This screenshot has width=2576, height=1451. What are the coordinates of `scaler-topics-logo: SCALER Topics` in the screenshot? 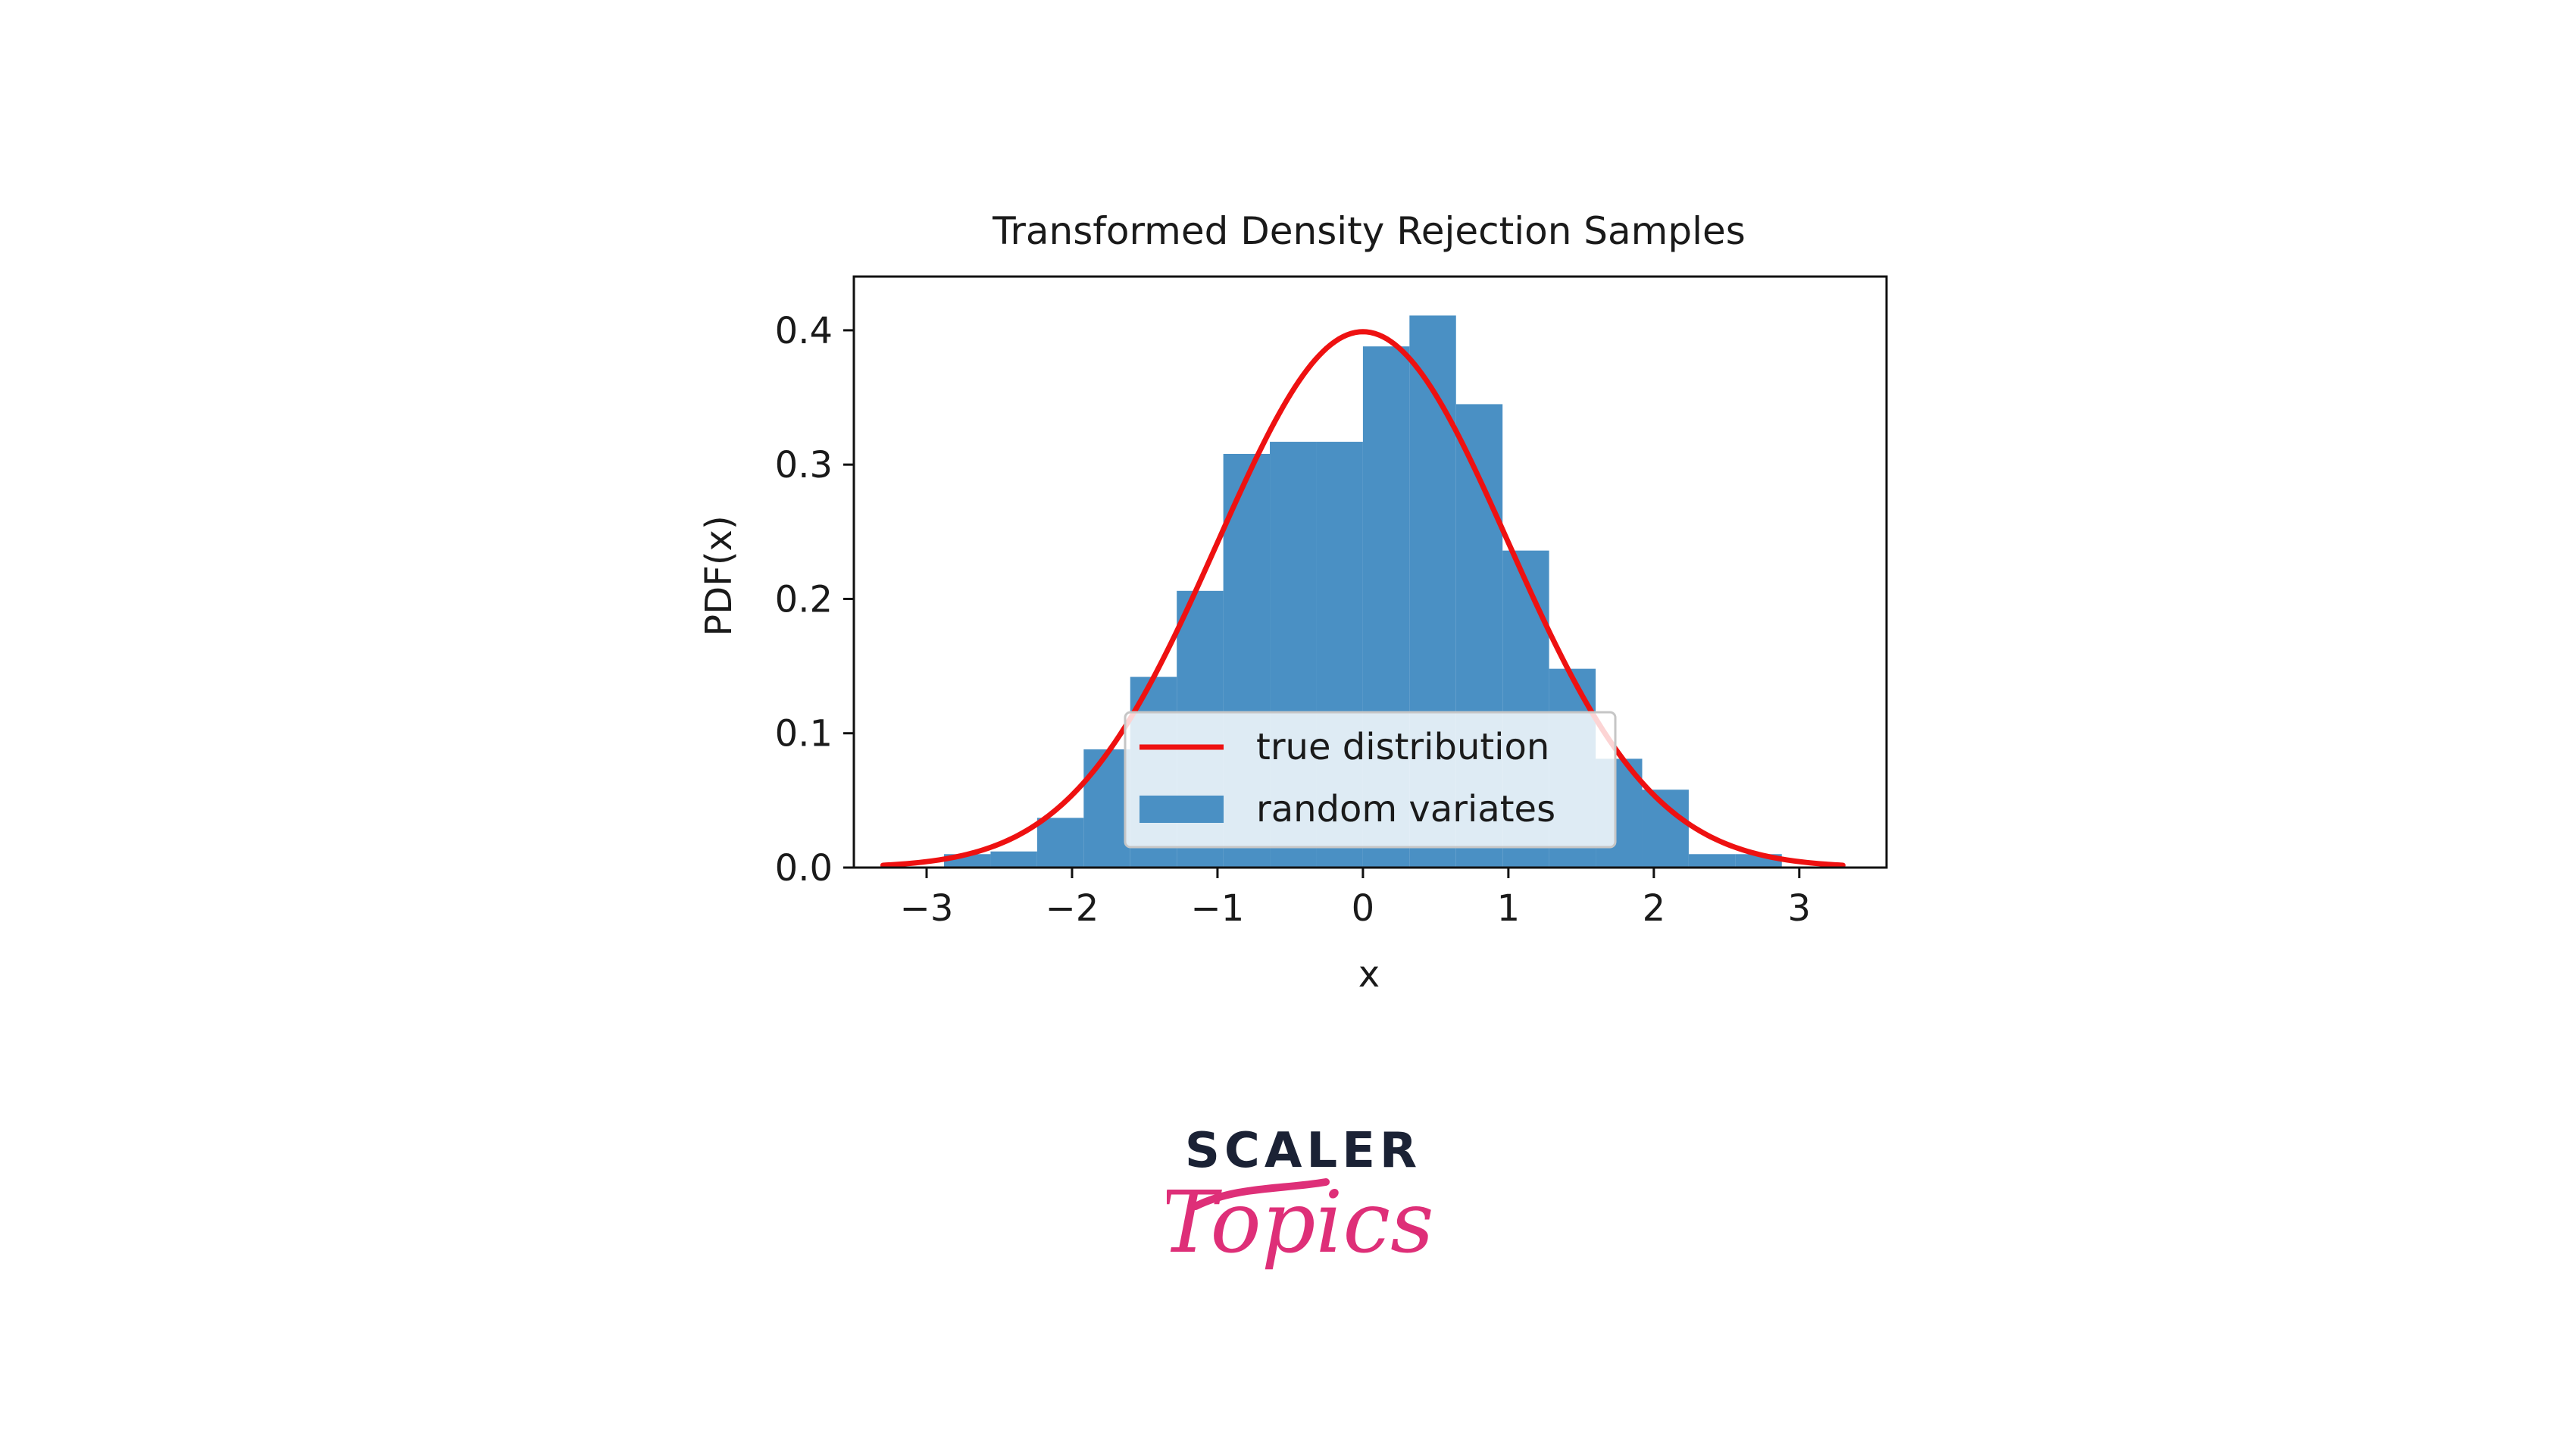 It's located at (1300, 1197).